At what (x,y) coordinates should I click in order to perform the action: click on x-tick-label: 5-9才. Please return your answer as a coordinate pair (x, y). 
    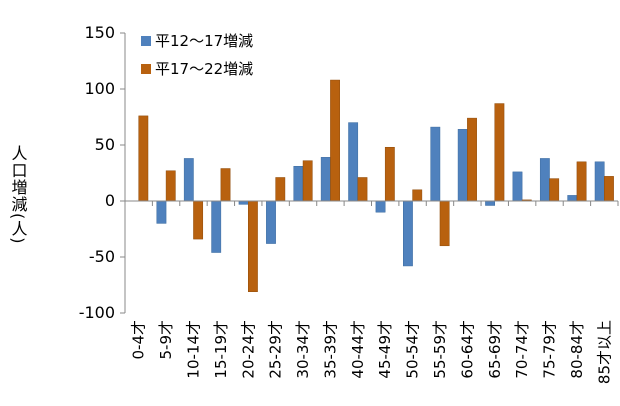
    Looking at the image, I should click on (166, 340).